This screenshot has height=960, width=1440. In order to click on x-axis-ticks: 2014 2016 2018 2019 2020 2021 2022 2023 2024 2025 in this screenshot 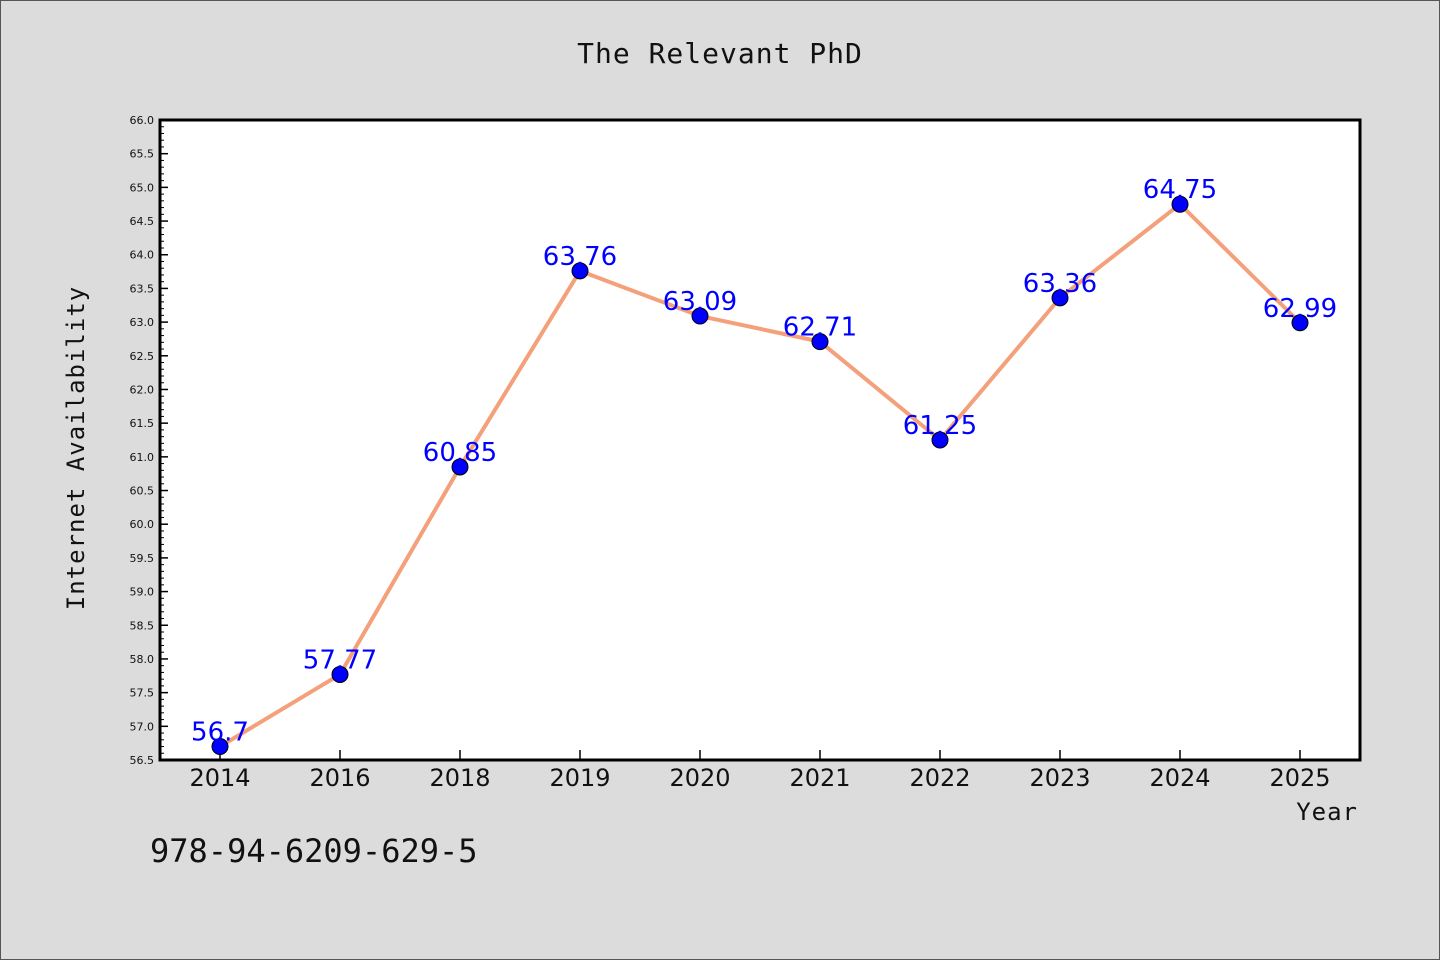, I will do `click(760, 771)`.